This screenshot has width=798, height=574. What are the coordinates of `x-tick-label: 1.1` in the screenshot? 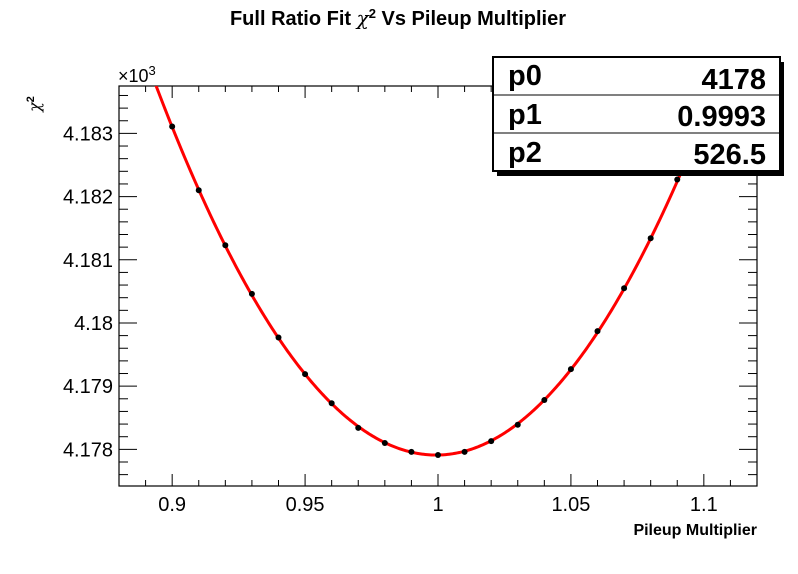 It's located at (704, 505).